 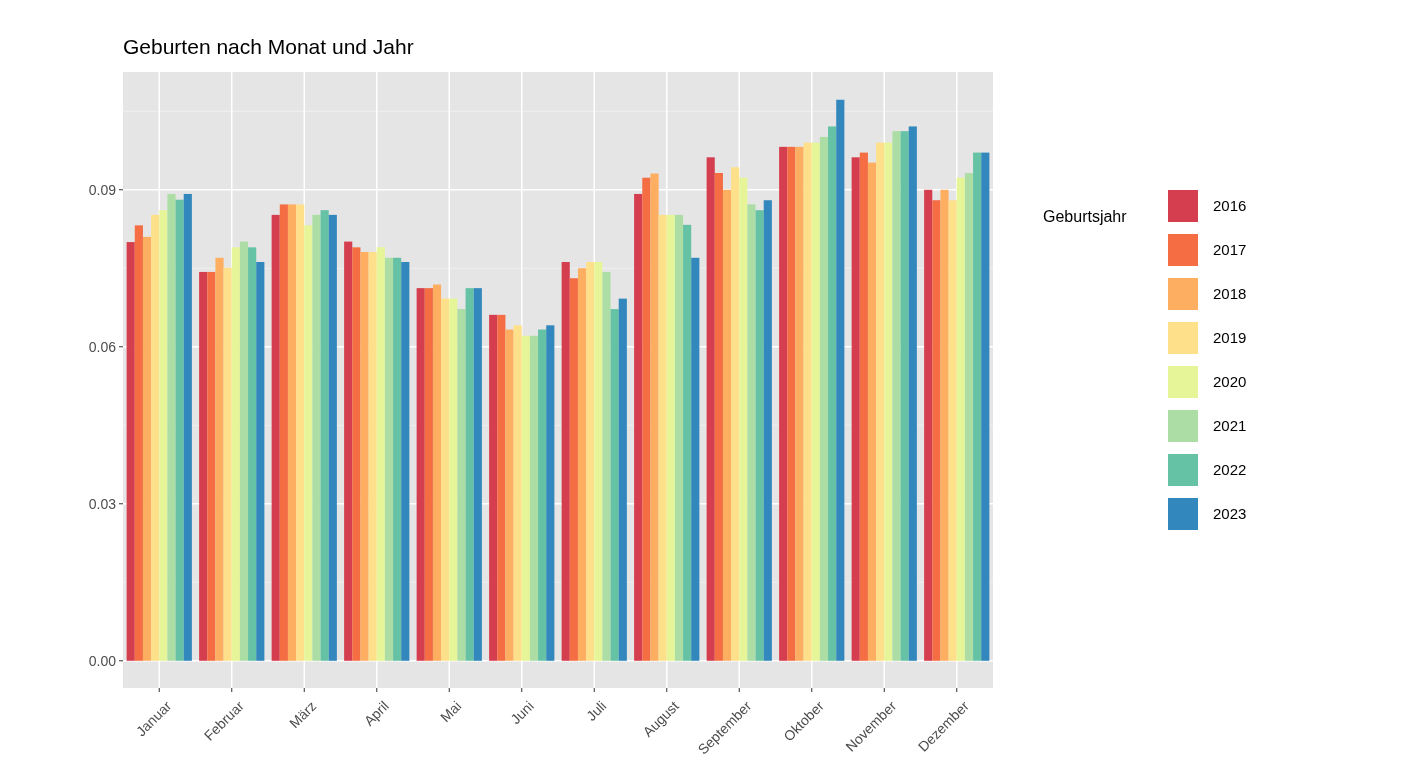 What do you see at coordinates (268, 46) in the screenshot?
I see `chart-title: Geburten nach Monat und Jahr` at bounding box center [268, 46].